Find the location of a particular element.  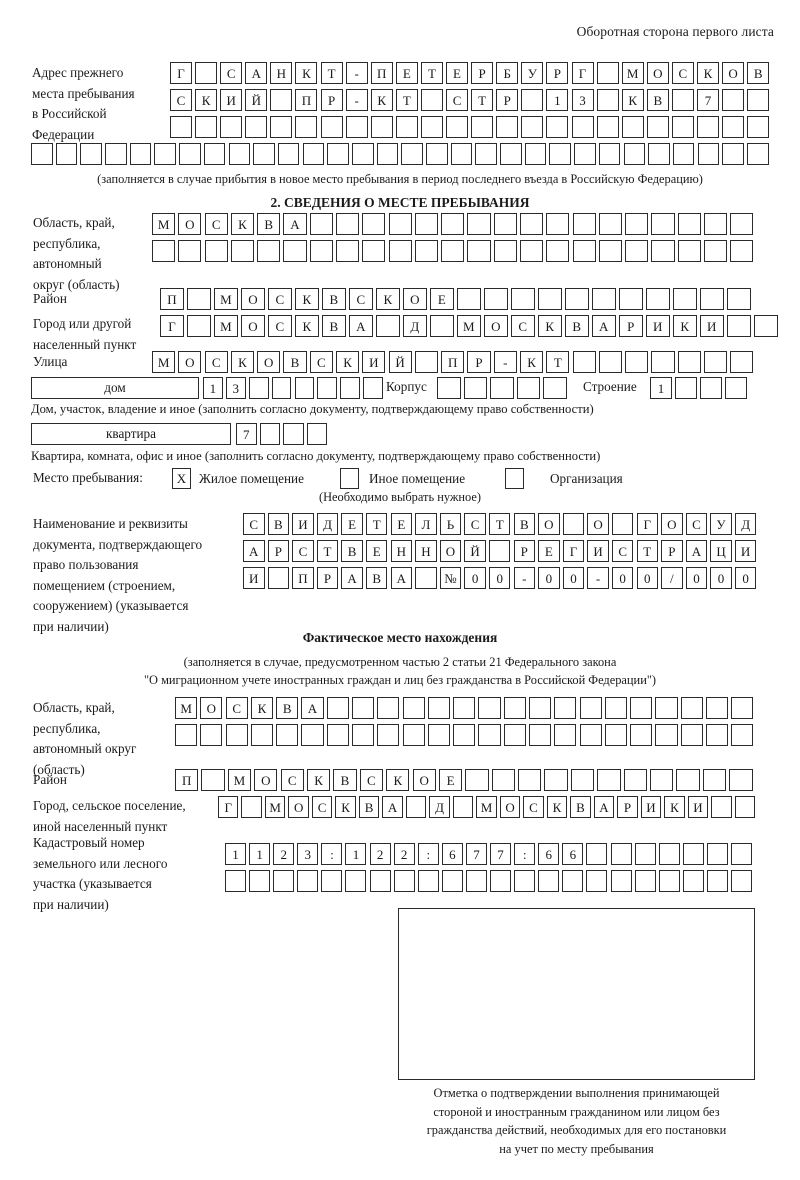

char-cell: № is located at coordinates (450, 578).